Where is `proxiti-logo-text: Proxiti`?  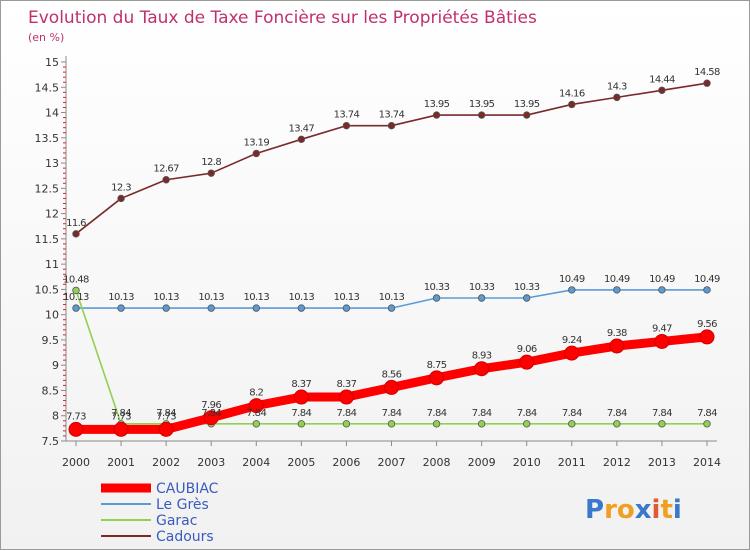 proxiti-logo-text: Proxiti is located at coordinates (633, 510).